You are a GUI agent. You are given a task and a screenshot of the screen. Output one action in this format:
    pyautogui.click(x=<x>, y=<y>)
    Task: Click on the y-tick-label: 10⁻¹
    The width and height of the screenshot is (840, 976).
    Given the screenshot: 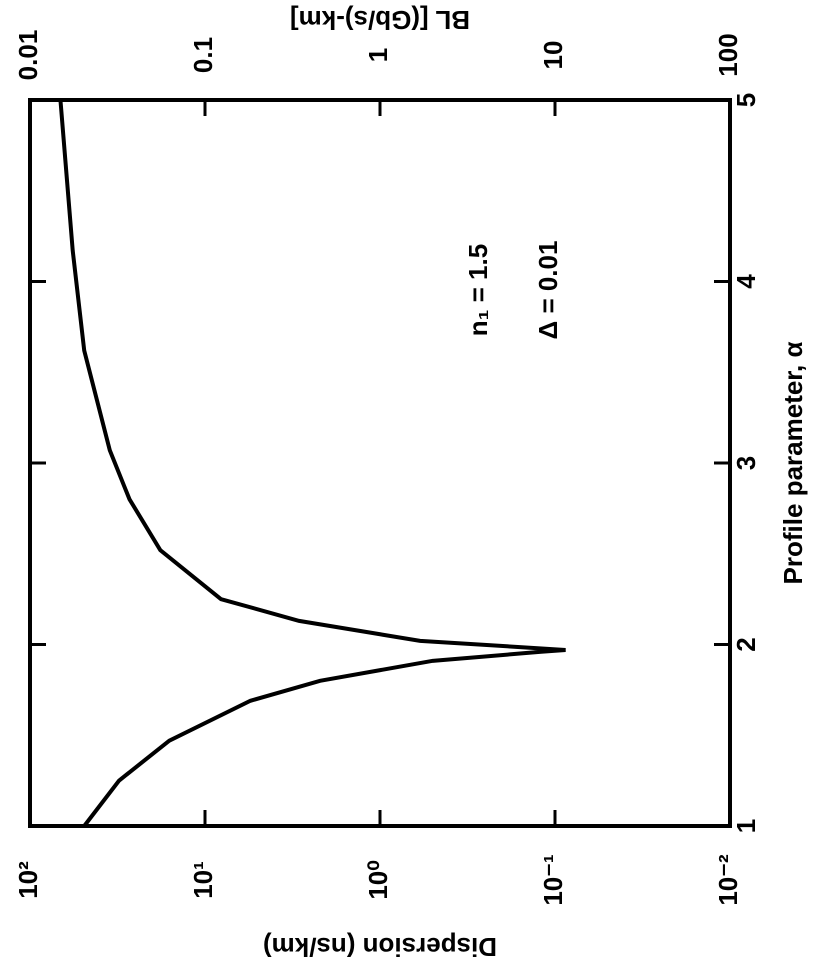 What is the action you would take?
    pyautogui.click(x=553, y=879)
    